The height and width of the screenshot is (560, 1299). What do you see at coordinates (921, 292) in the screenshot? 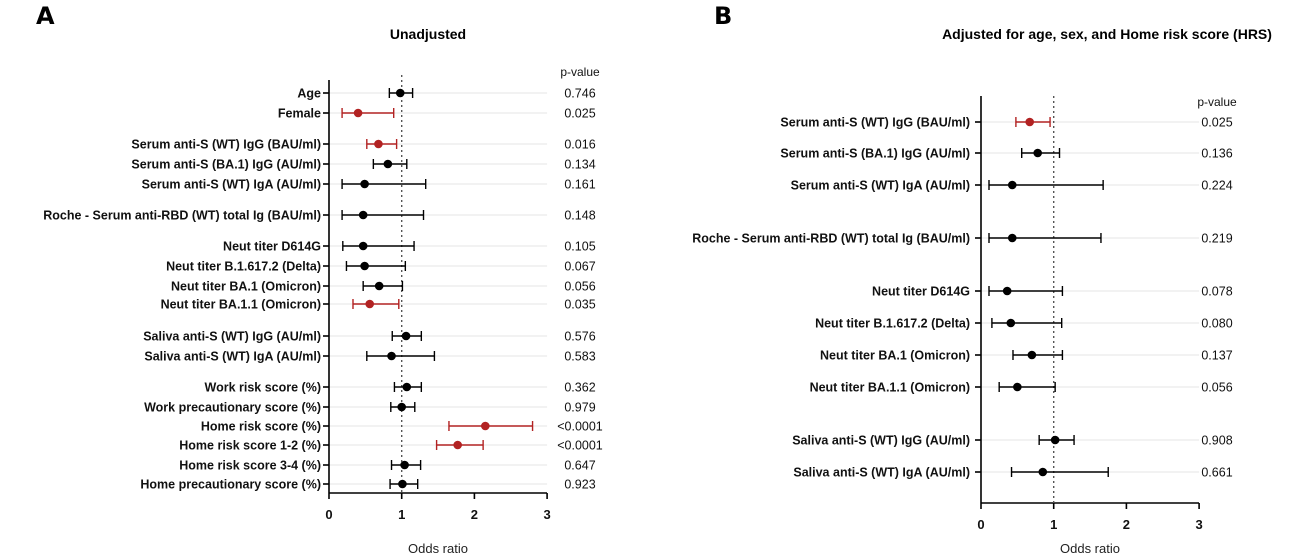
I see `panel-b-row-label: Neut titer D614G` at bounding box center [921, 292].